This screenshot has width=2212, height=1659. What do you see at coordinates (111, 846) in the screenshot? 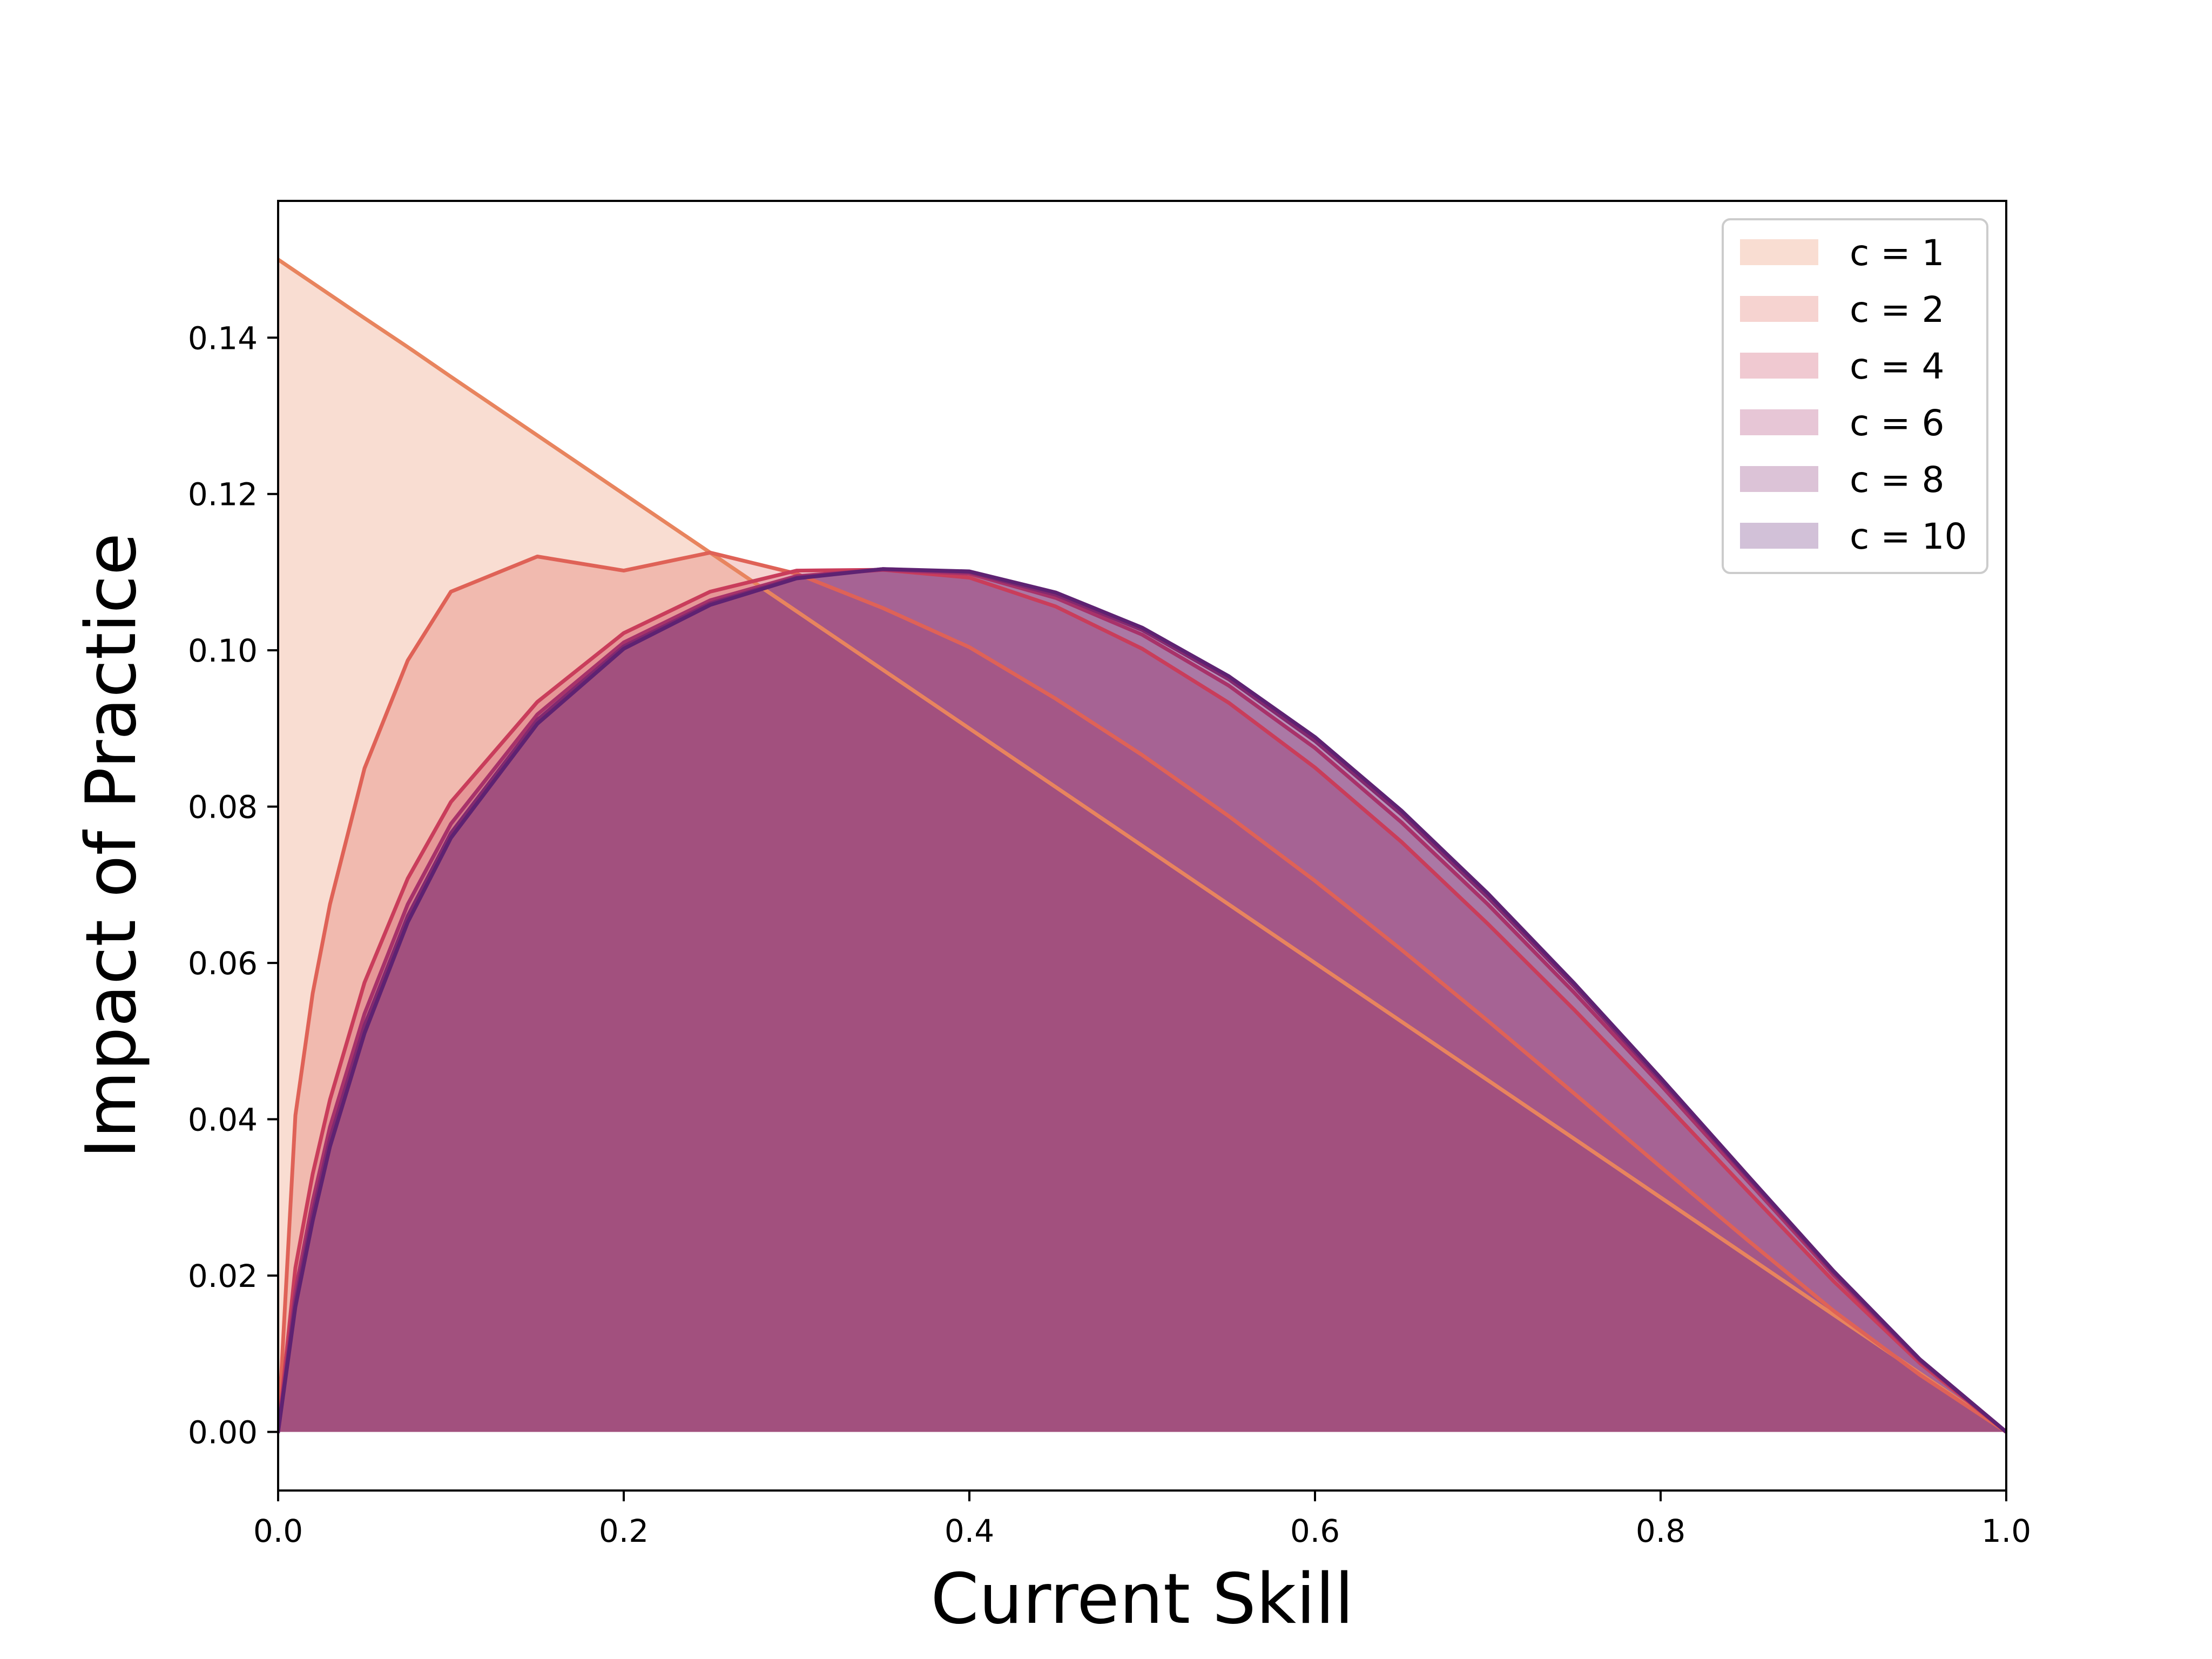
I see `y-axis-title: Impact of Practice` at bounding box center [111, 846].